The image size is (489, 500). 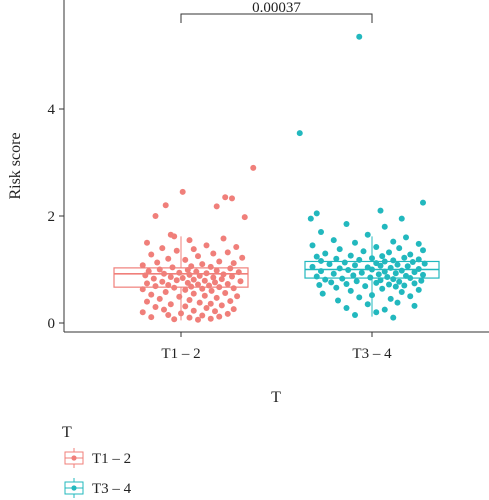 What do you see at coordinates (52, 217) in the screenshot?
I see `y-tick-label: 2` at bounding box center [52, 217].